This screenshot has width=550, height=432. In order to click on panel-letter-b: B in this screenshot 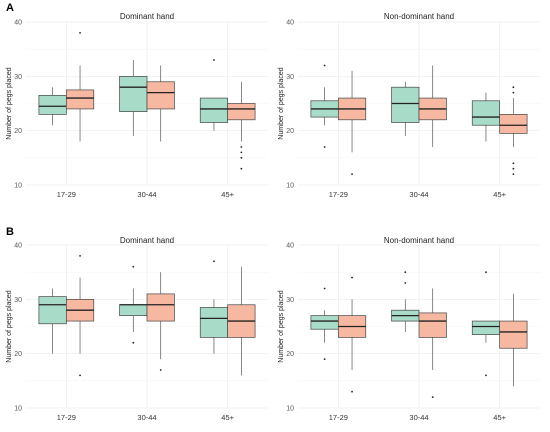, I will do `click(10, 232)`.